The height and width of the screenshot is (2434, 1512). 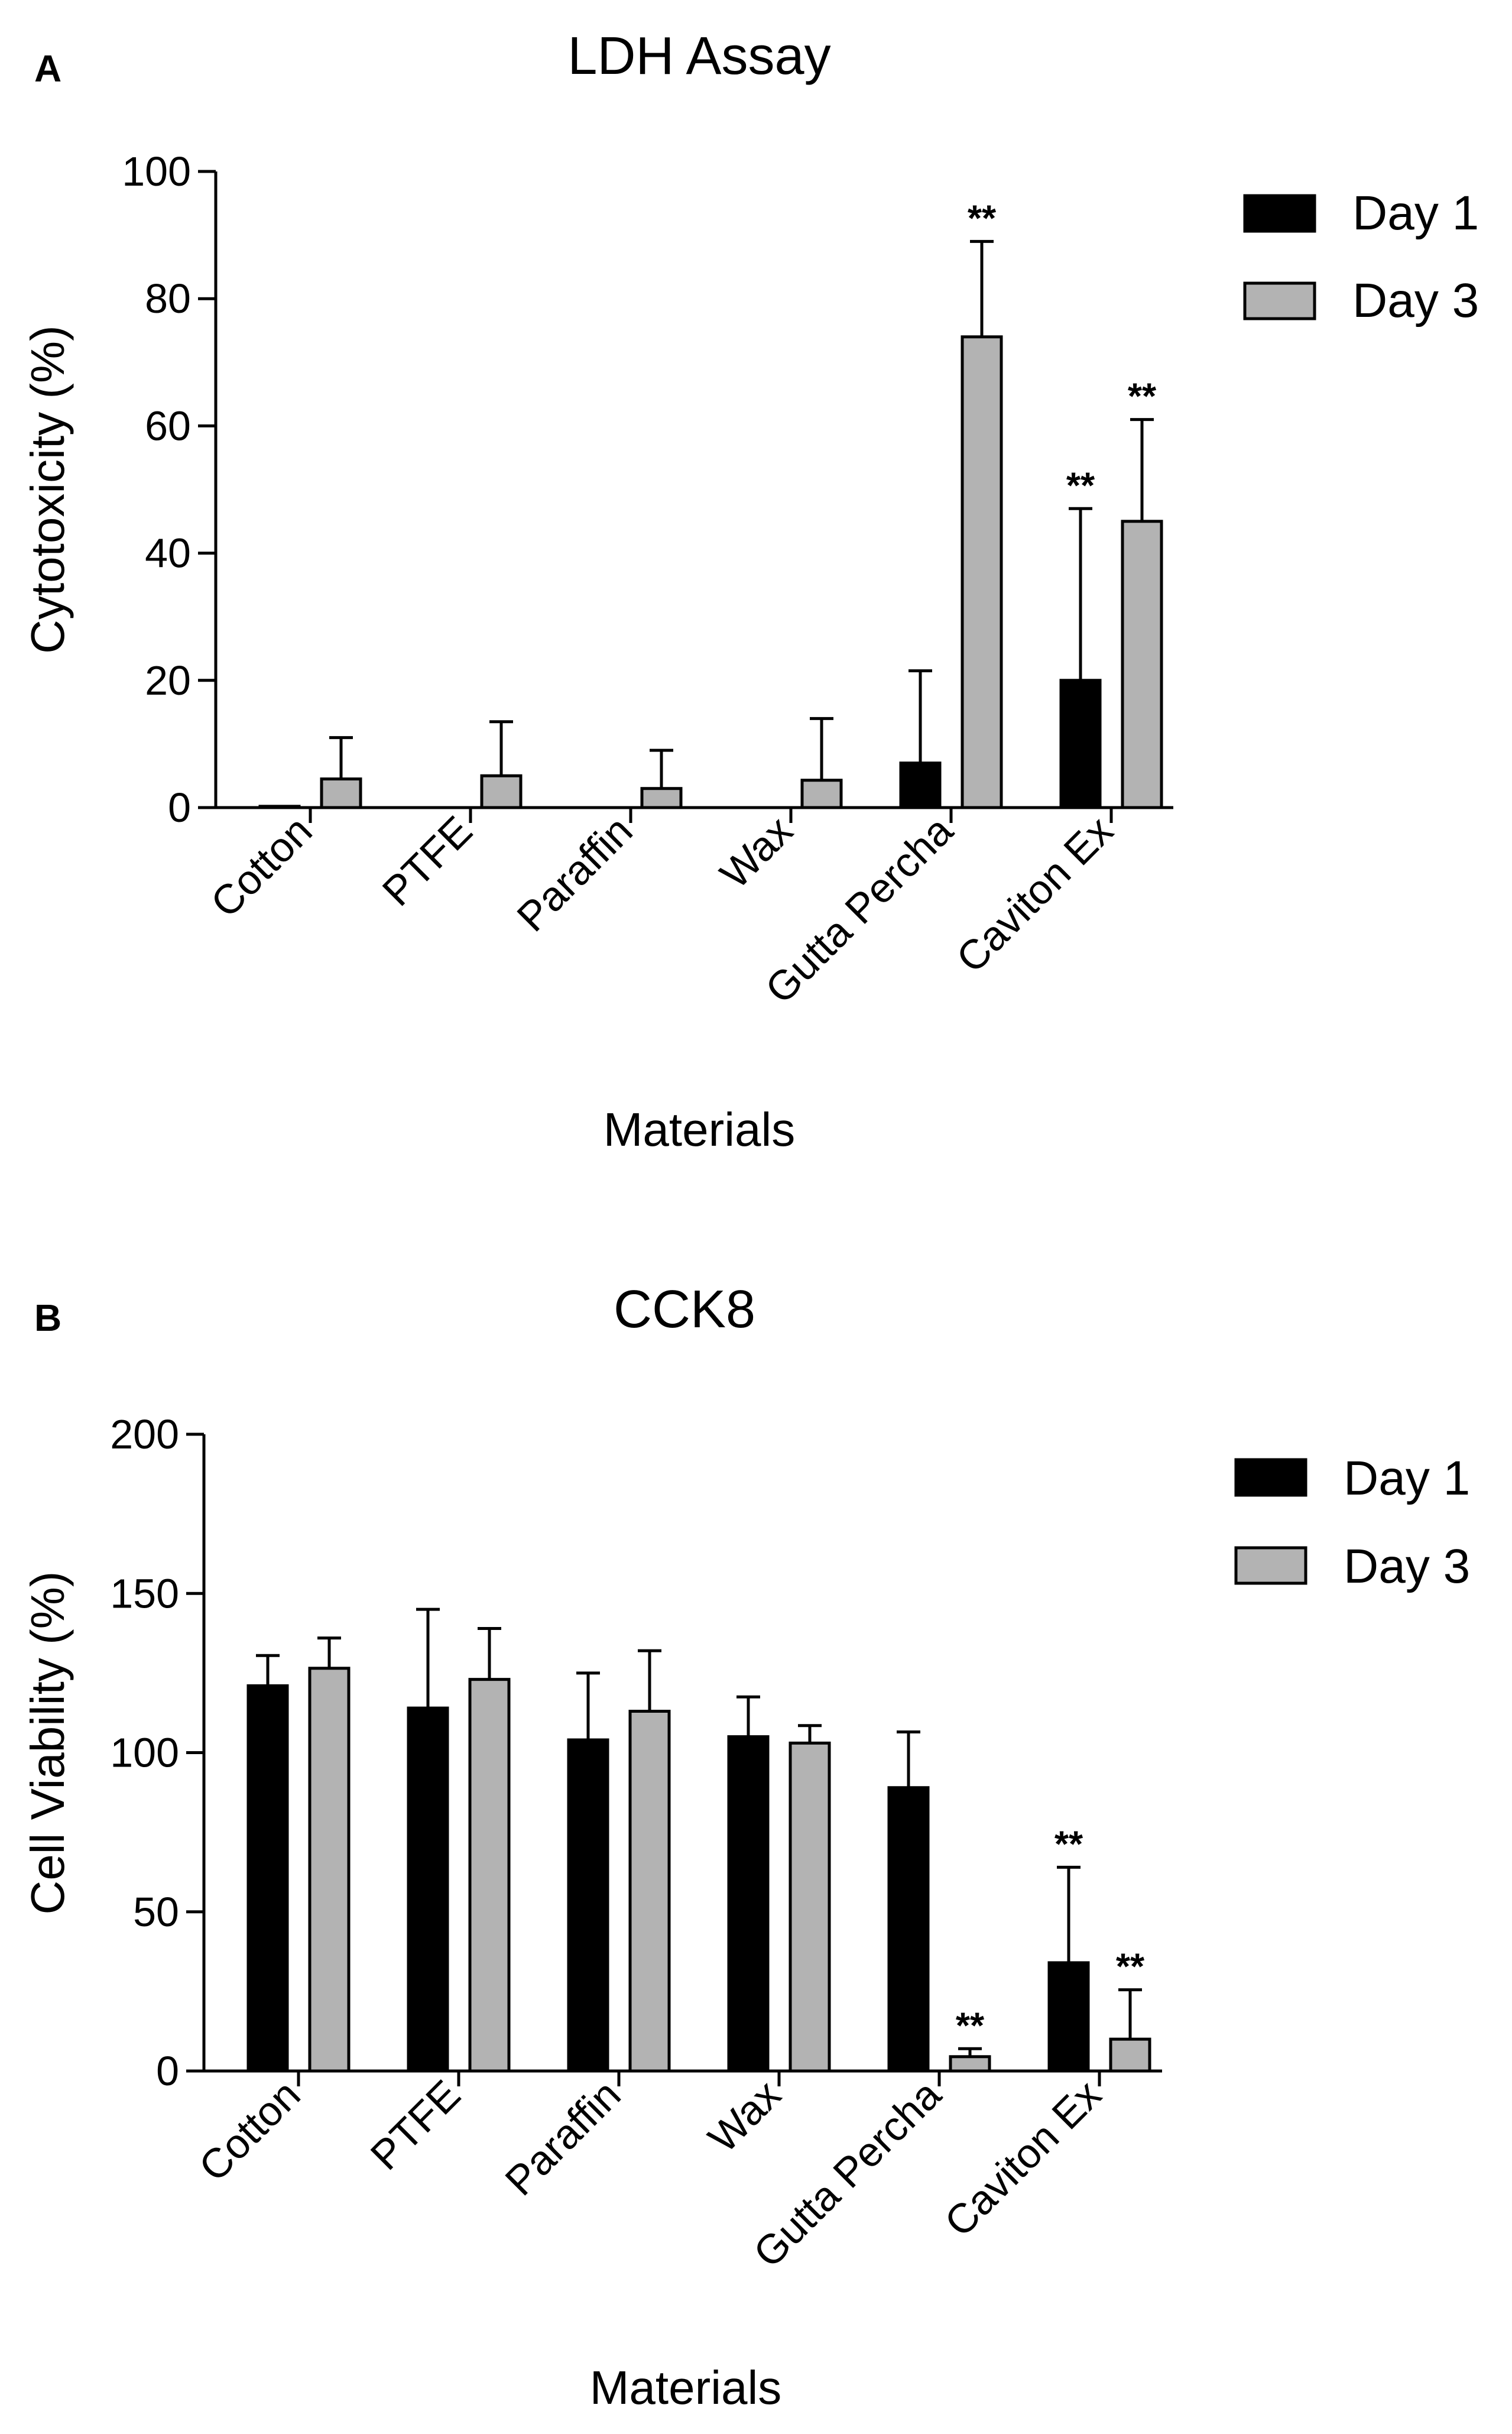 What do you see at coordinates (47, 1318) in the screenshot?
I see `panel-b-letter: B` at bounding box center [47, 1318].